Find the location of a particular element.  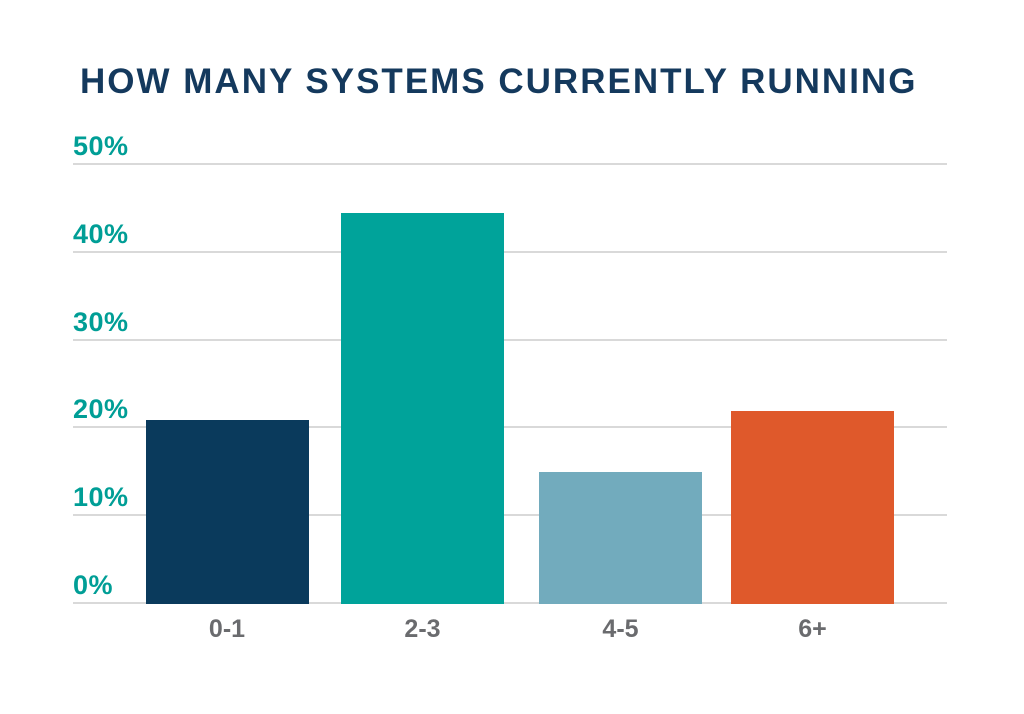

y-axis-tick-label-40: 40% is located at coordinates (101, 233).